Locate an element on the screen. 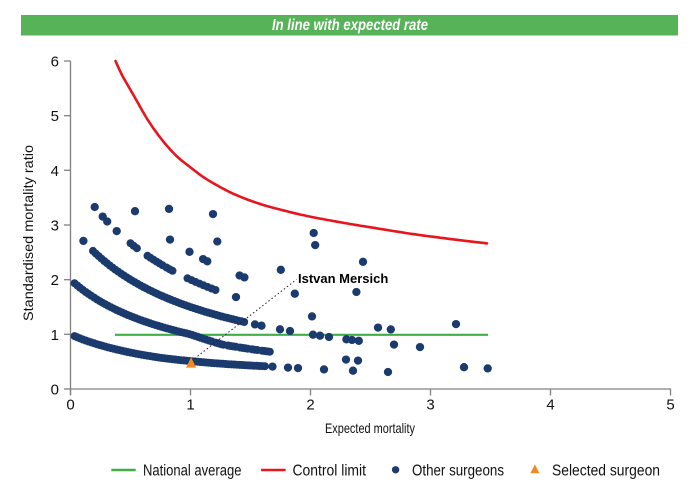 Image resolution: width=700 pixels, height=500 pixels. svg-text: In line with expected rate is located at coordinates (350, 25).